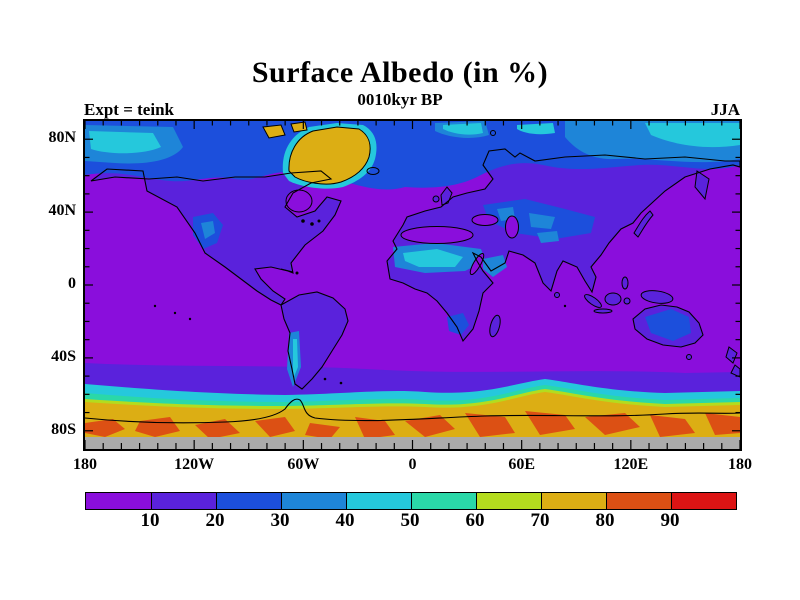  What do you see at coordinates (433, 258) in the screenshot?
I see `patch-sahara-core` at bounding box center [433, 258].